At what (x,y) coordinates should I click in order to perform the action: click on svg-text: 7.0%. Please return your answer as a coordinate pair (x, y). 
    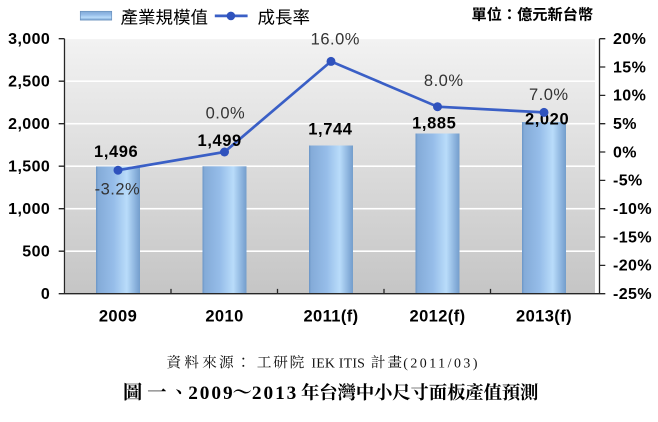
    Looking at the image, I should click on (549, 95).